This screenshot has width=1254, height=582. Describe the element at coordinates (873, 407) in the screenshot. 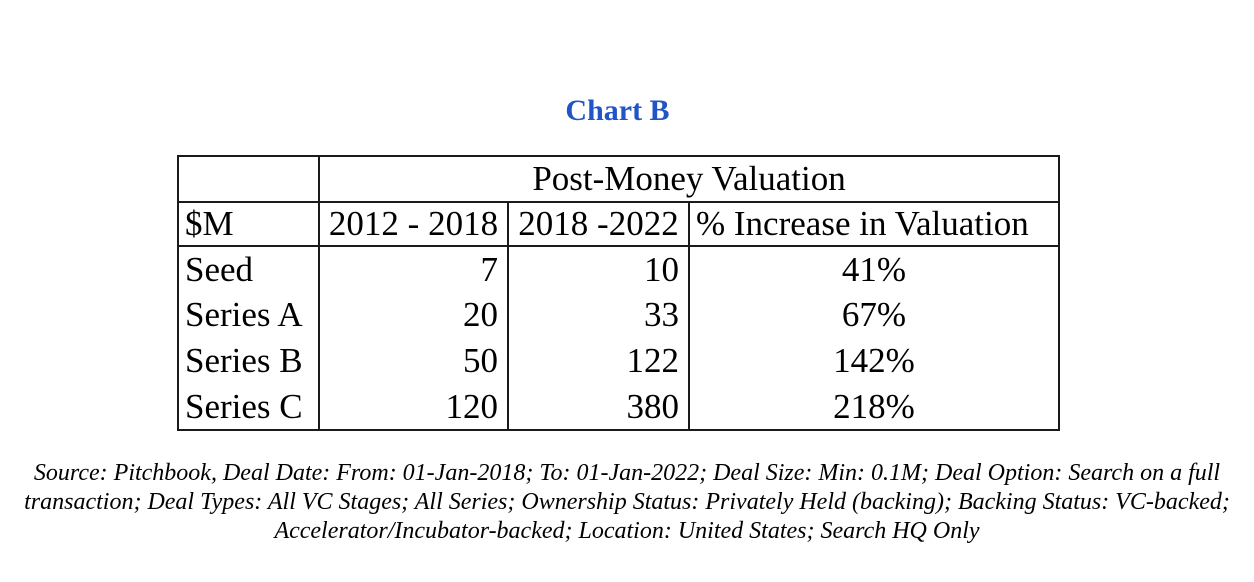

I see `pct-increase-cell: 218%` at that location.